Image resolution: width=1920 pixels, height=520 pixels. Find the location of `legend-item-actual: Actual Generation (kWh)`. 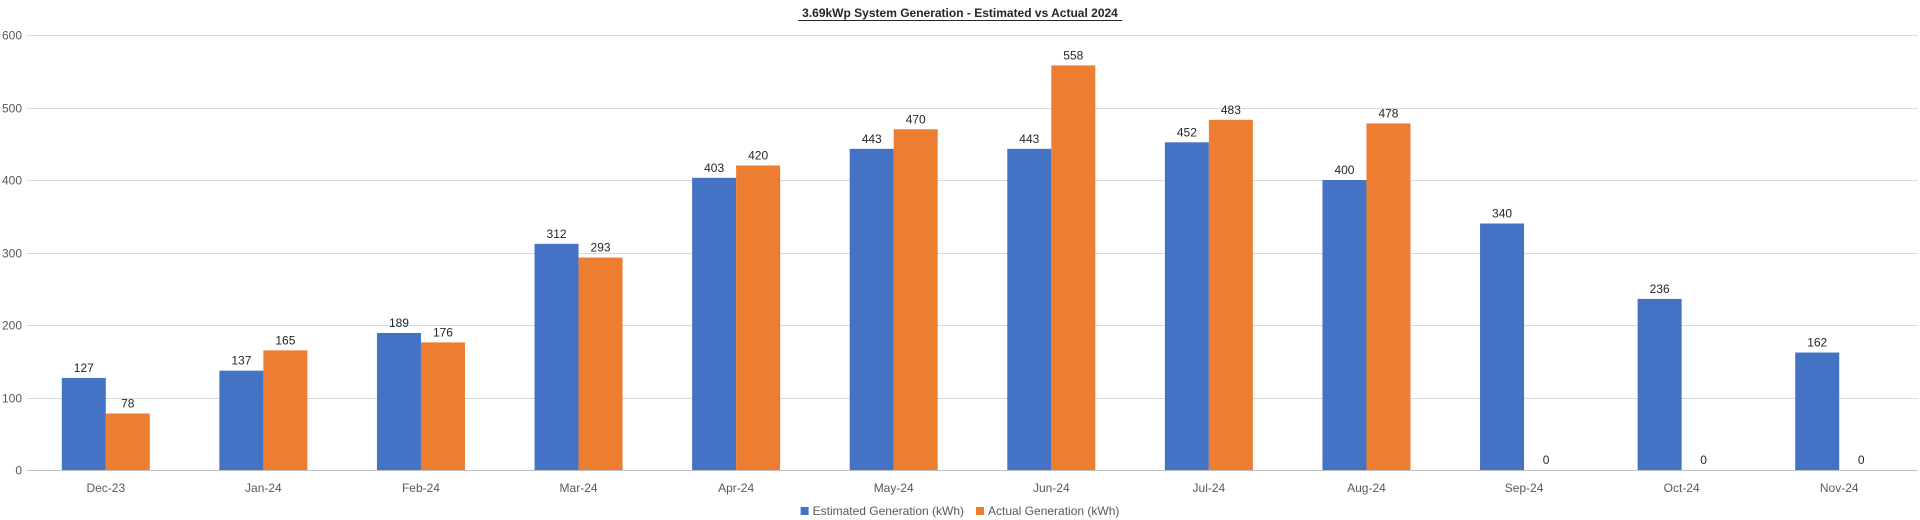

legend-item-actual: Actual Generation (kWh) is located at coordinates (1047, 511).